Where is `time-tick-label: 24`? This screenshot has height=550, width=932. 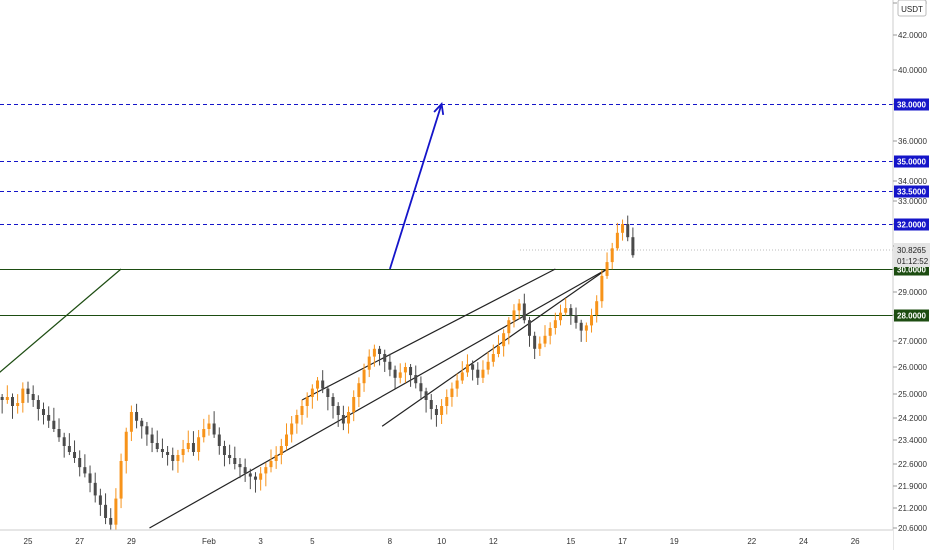
time-tick-label: 24 is located at coordinates (803, 541).